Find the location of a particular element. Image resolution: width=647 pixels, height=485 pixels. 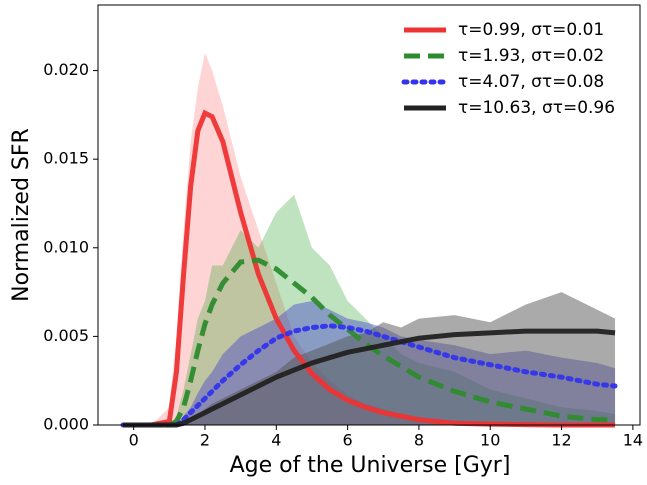

x-tick-label: 8 is located at coordinates (419, 440).